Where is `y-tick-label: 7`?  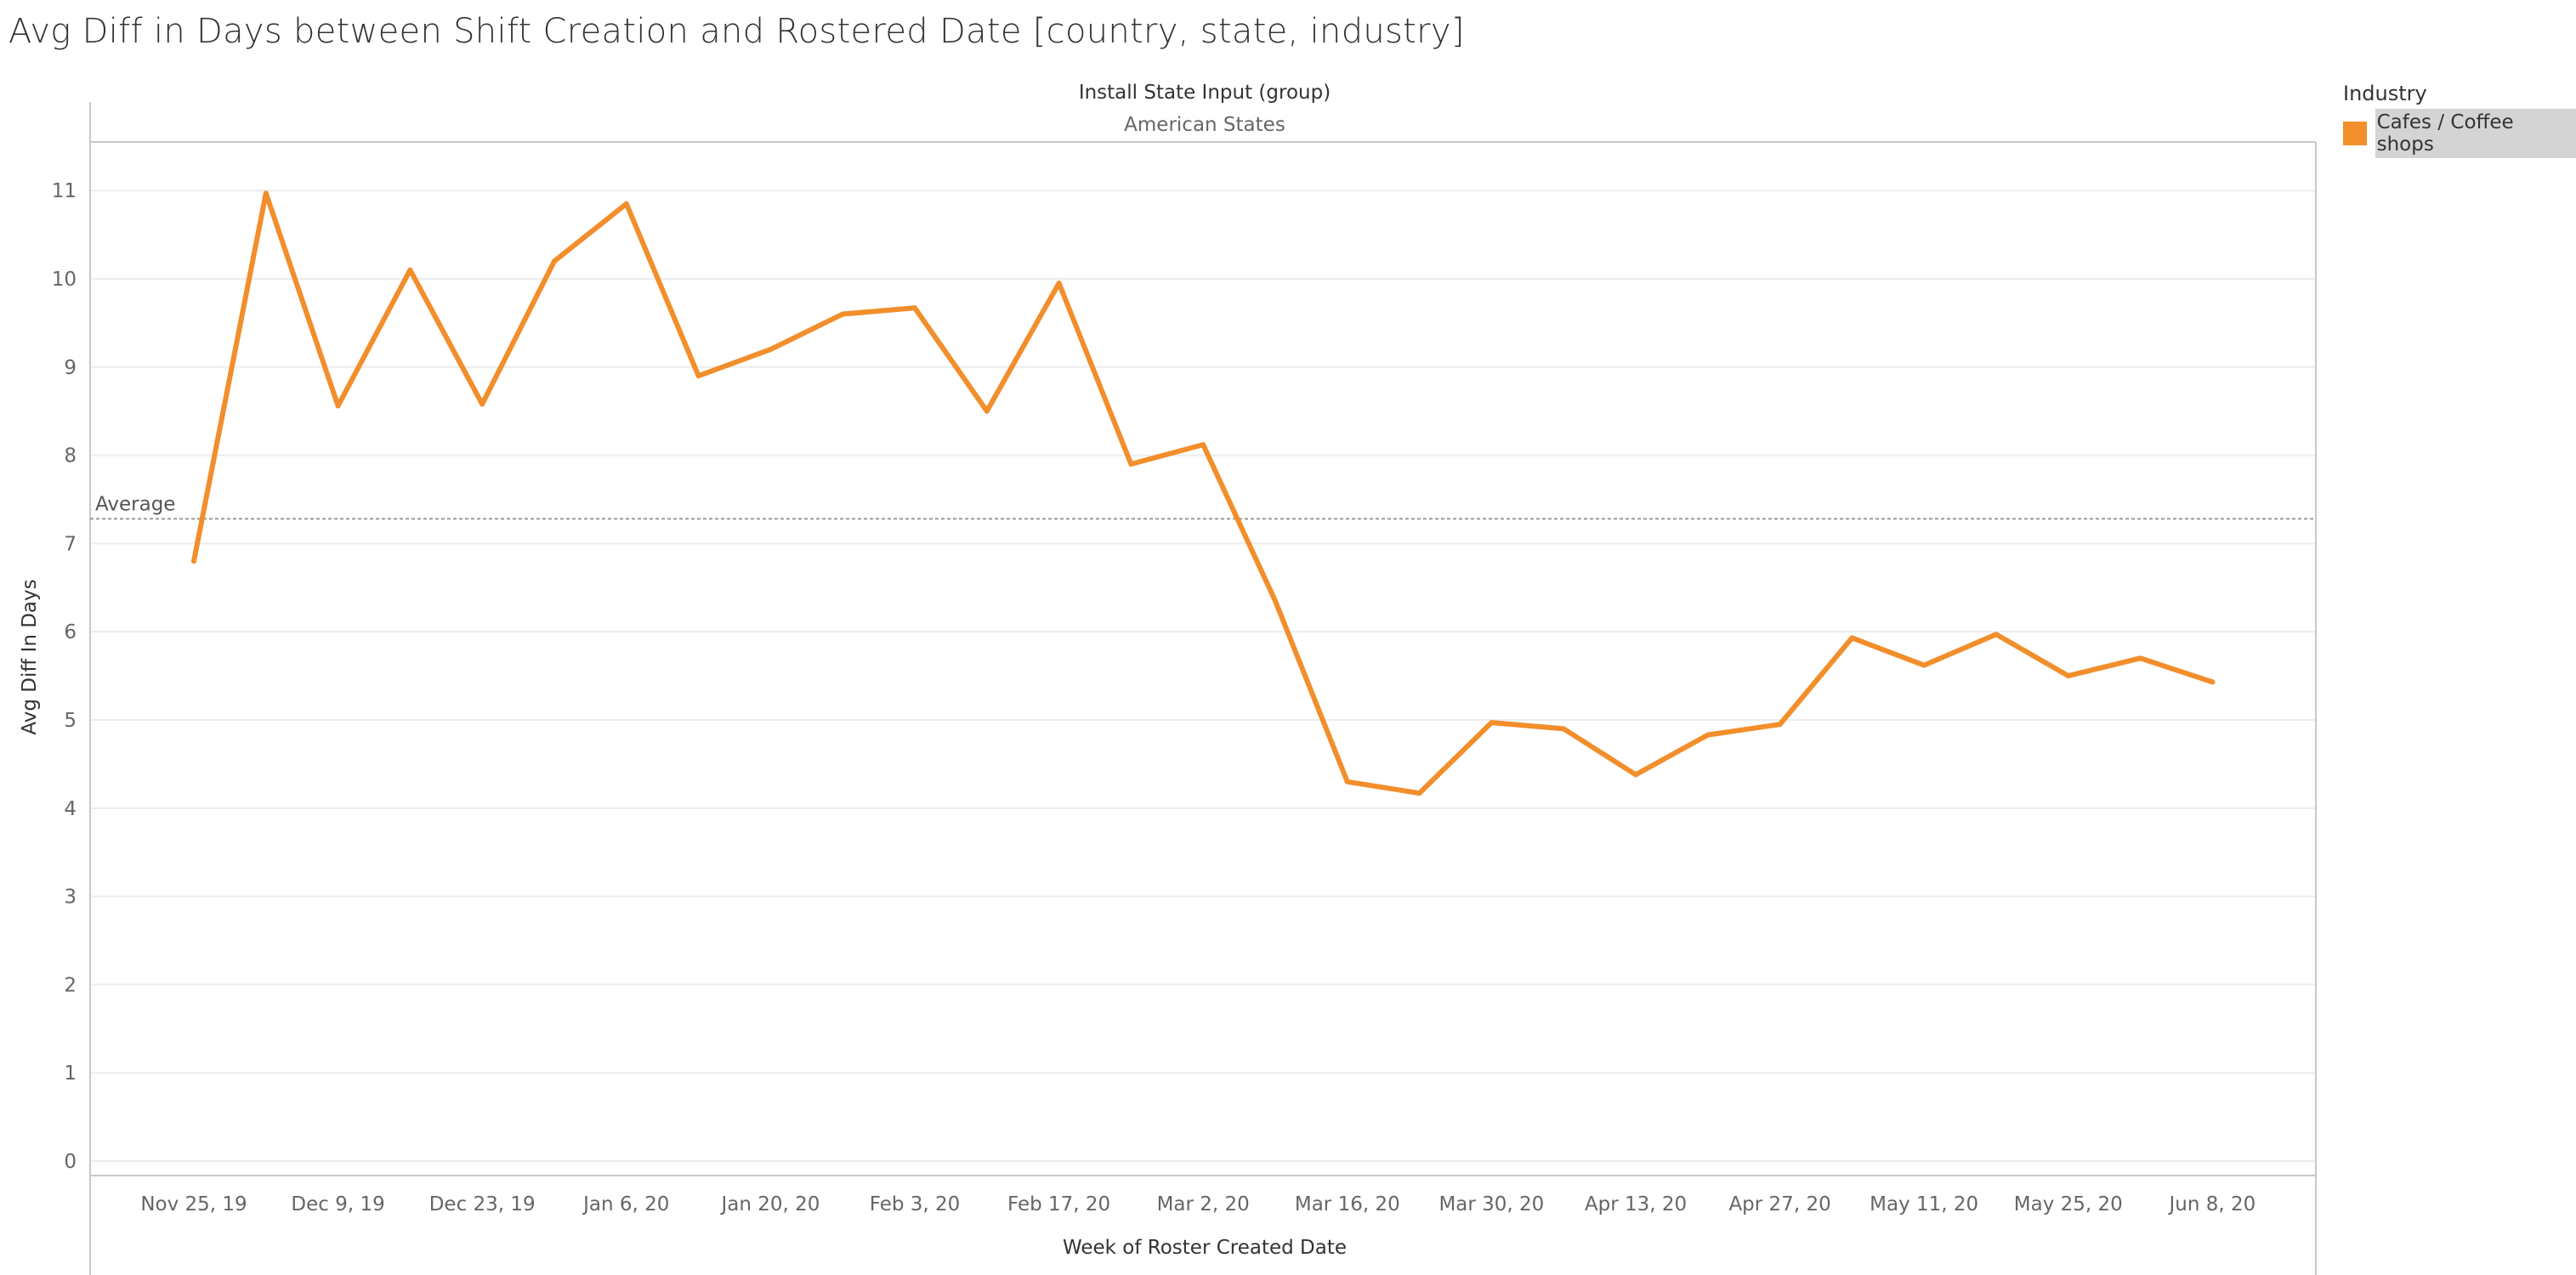
y-tick-label: 7 is located at coordinates (71, 544).